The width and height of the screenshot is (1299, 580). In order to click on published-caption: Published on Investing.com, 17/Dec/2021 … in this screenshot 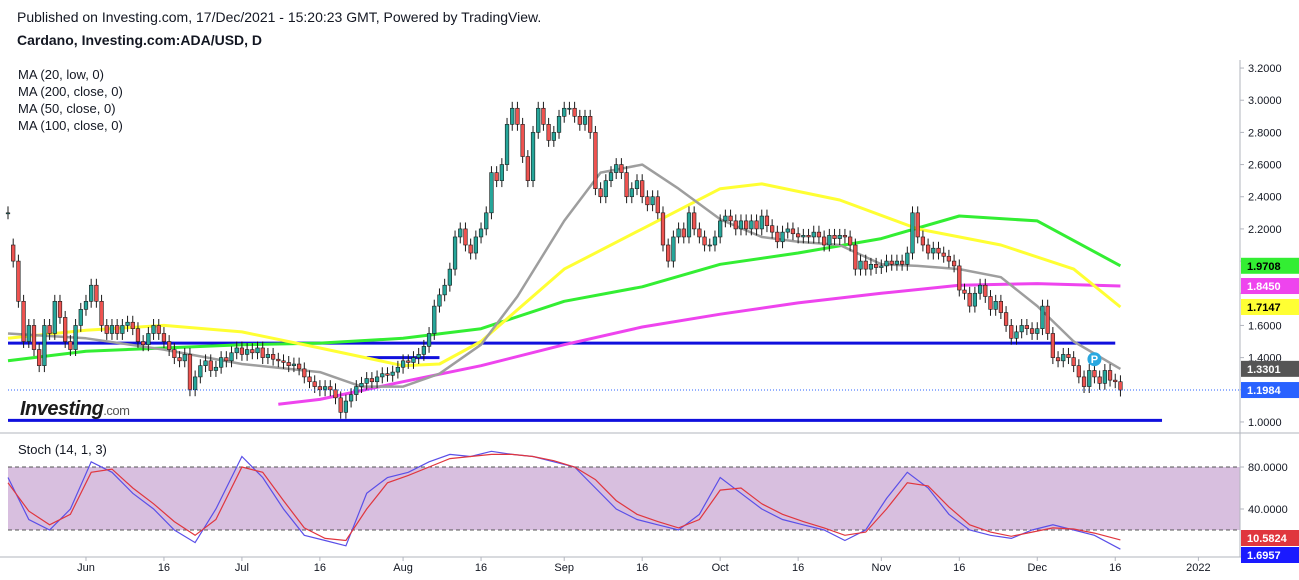, I will do `click(279, 17)`.